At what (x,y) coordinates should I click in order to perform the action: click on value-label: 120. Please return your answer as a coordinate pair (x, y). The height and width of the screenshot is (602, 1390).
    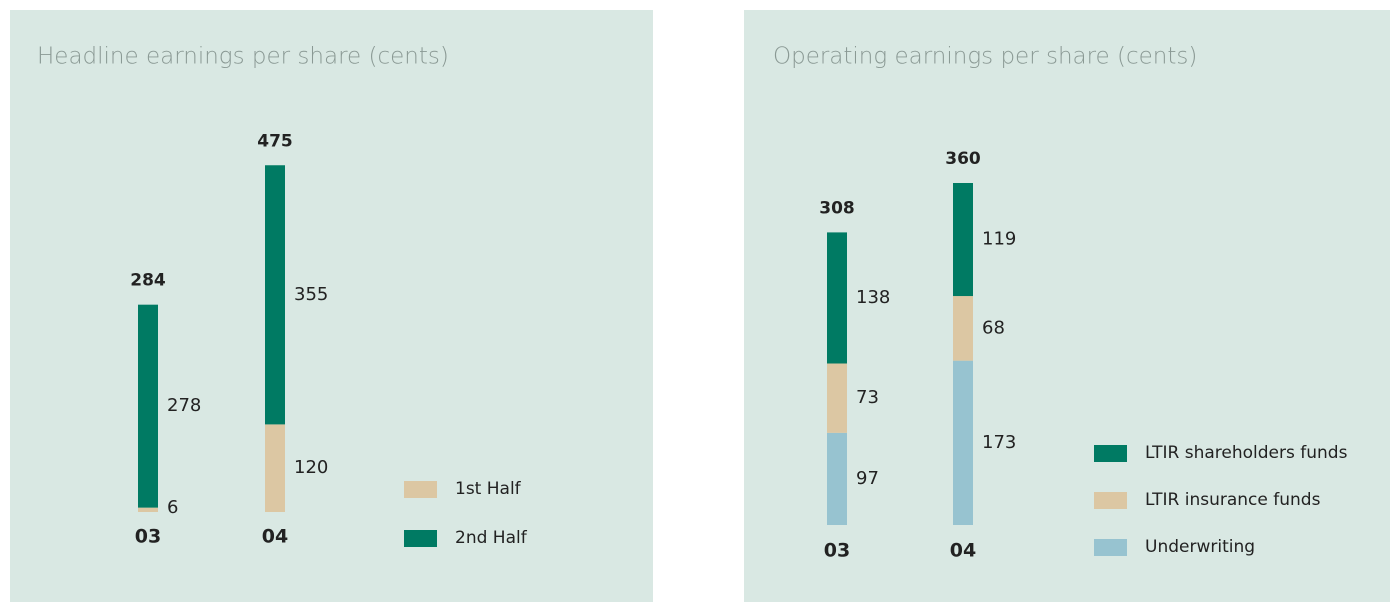
    Looking at the image, I should click on (311, 467).